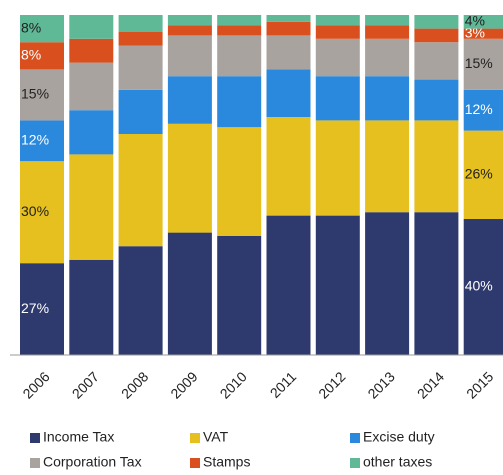  I want to click on x-tick-label: 2011, so click(283, 384).